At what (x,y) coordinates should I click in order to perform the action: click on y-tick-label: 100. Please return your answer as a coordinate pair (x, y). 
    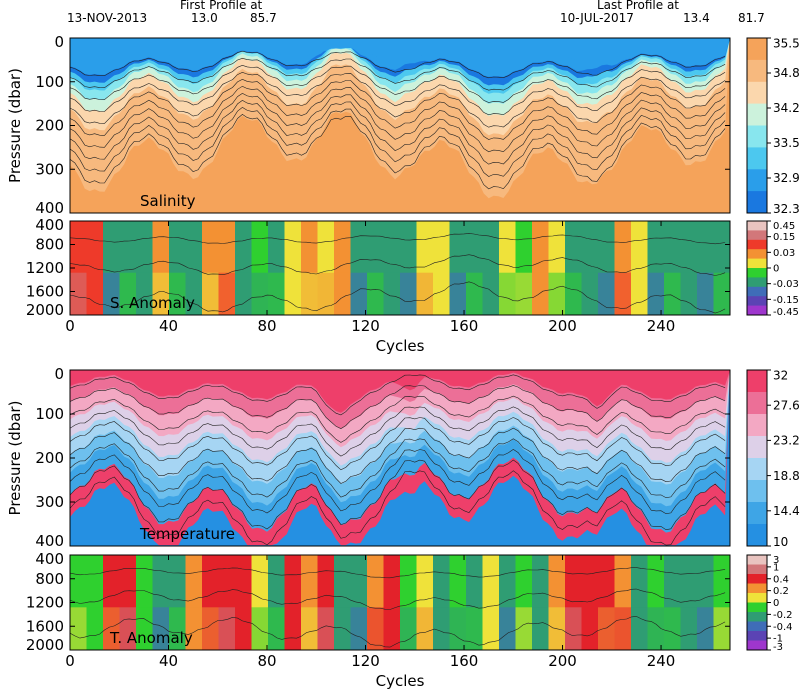
    Looking at the image, I should click on (49, 82).